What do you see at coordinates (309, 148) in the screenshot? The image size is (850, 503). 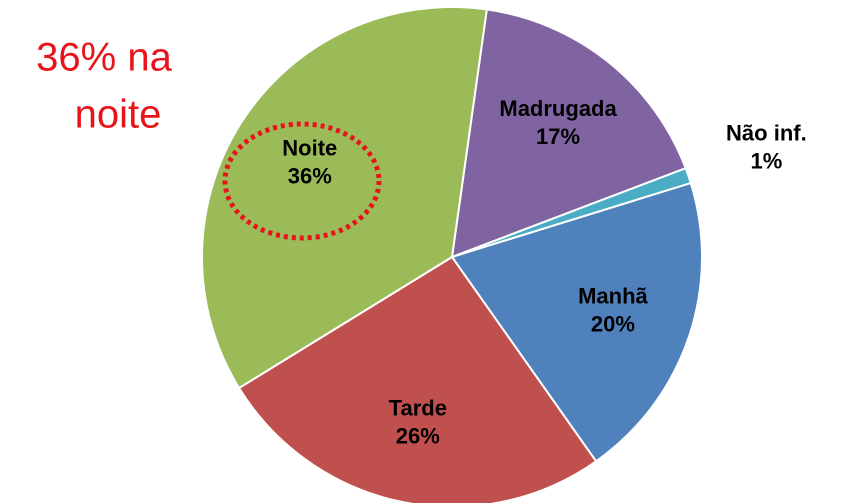 I see `slice-label: Noite` at bounding box center [309, 148].